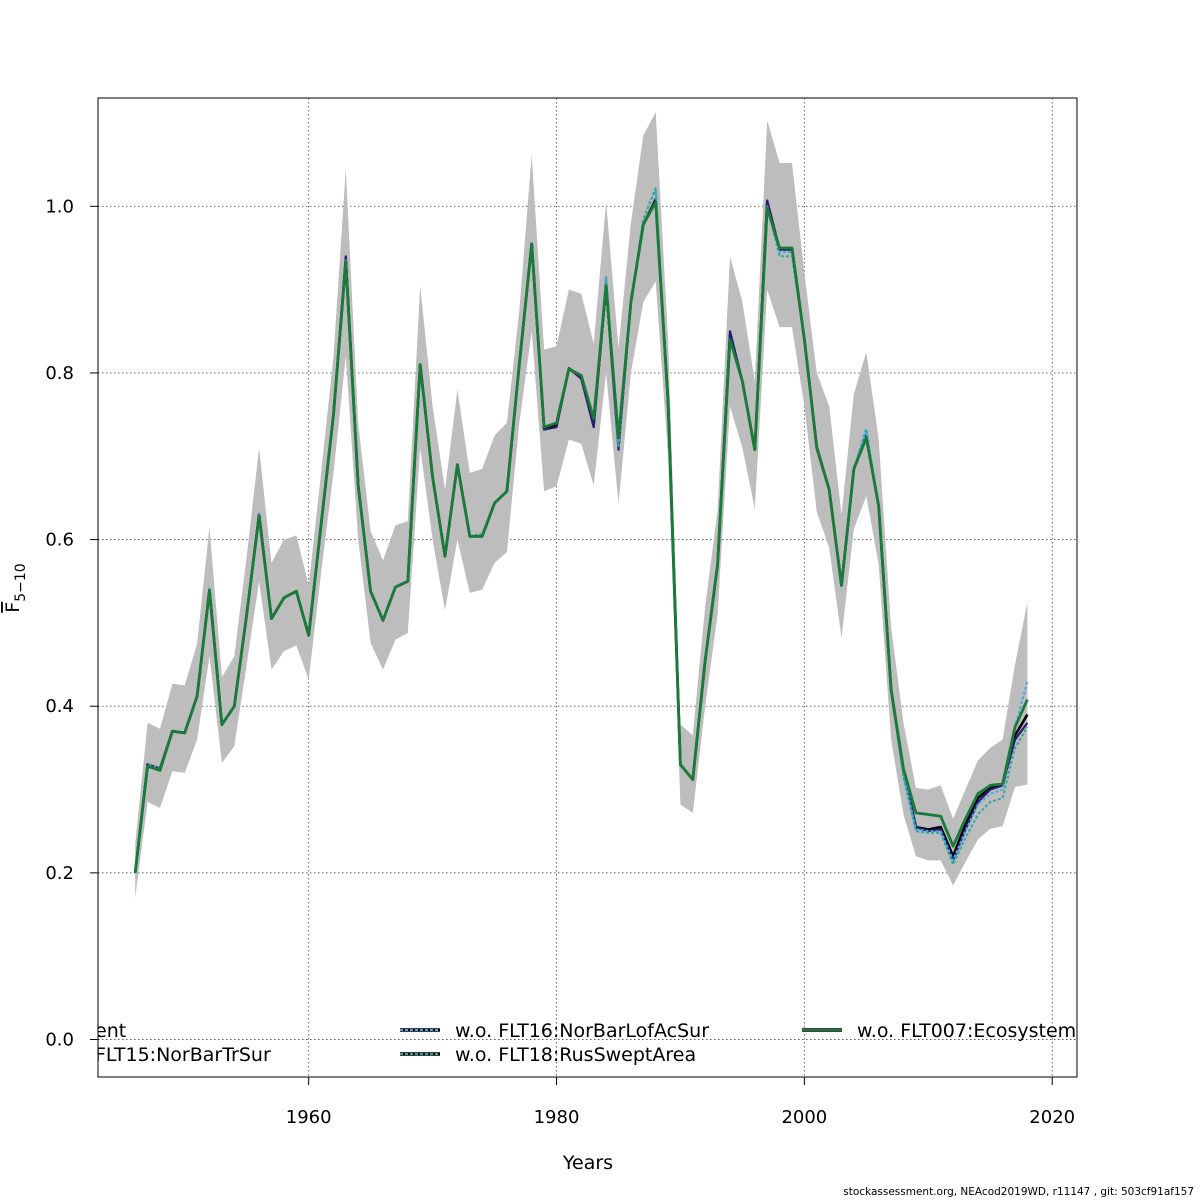  I want to click on x-tick-label: 1960, so click(309, 1117).